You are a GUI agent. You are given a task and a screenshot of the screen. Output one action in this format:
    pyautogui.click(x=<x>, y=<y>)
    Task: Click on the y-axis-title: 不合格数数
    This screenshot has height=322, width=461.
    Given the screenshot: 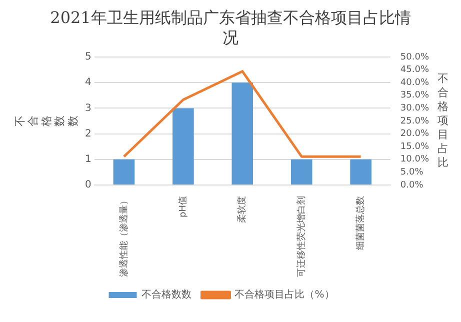 What is the action you would take?
    pyautogui.click(x=46, y=122)
    